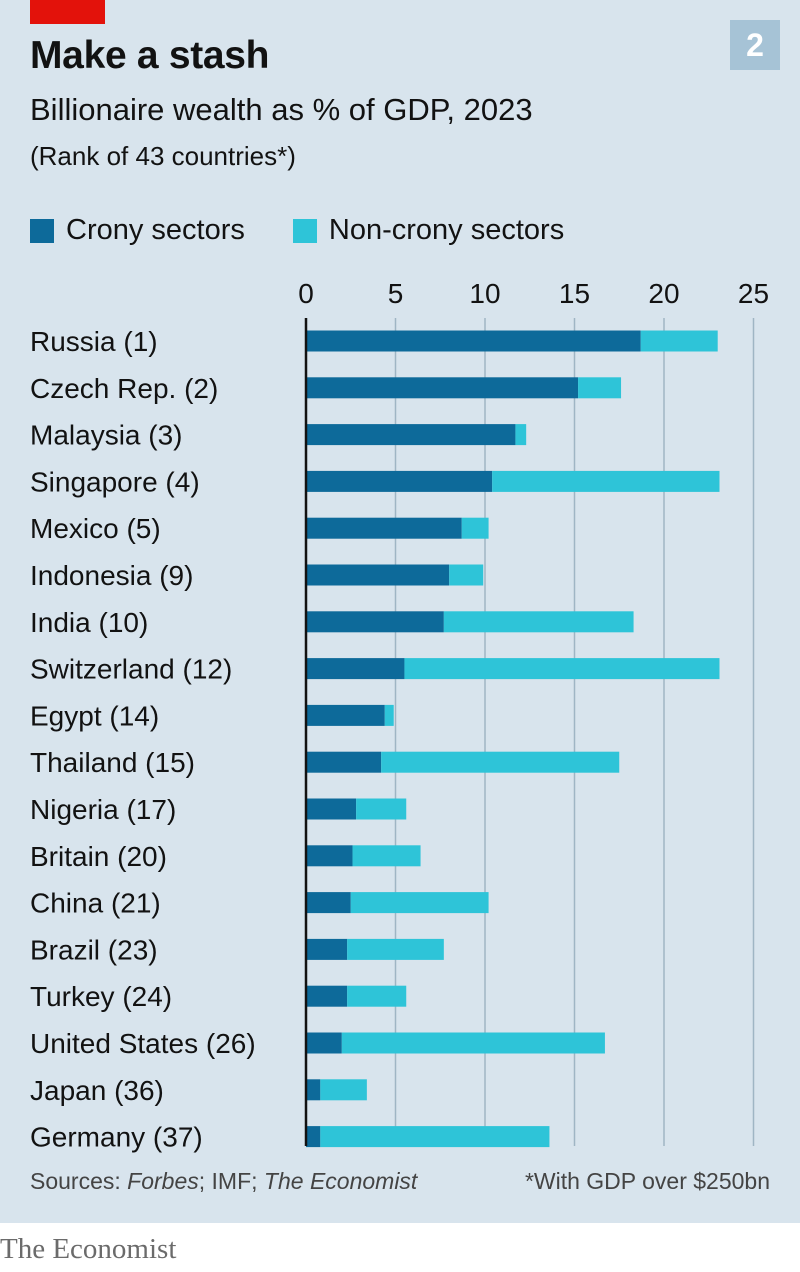 This screenshot has width=800, height=1272. Describe the element at coordinates (42, 230) in the screenshot. I see `legend-swatch-crony` at that location.